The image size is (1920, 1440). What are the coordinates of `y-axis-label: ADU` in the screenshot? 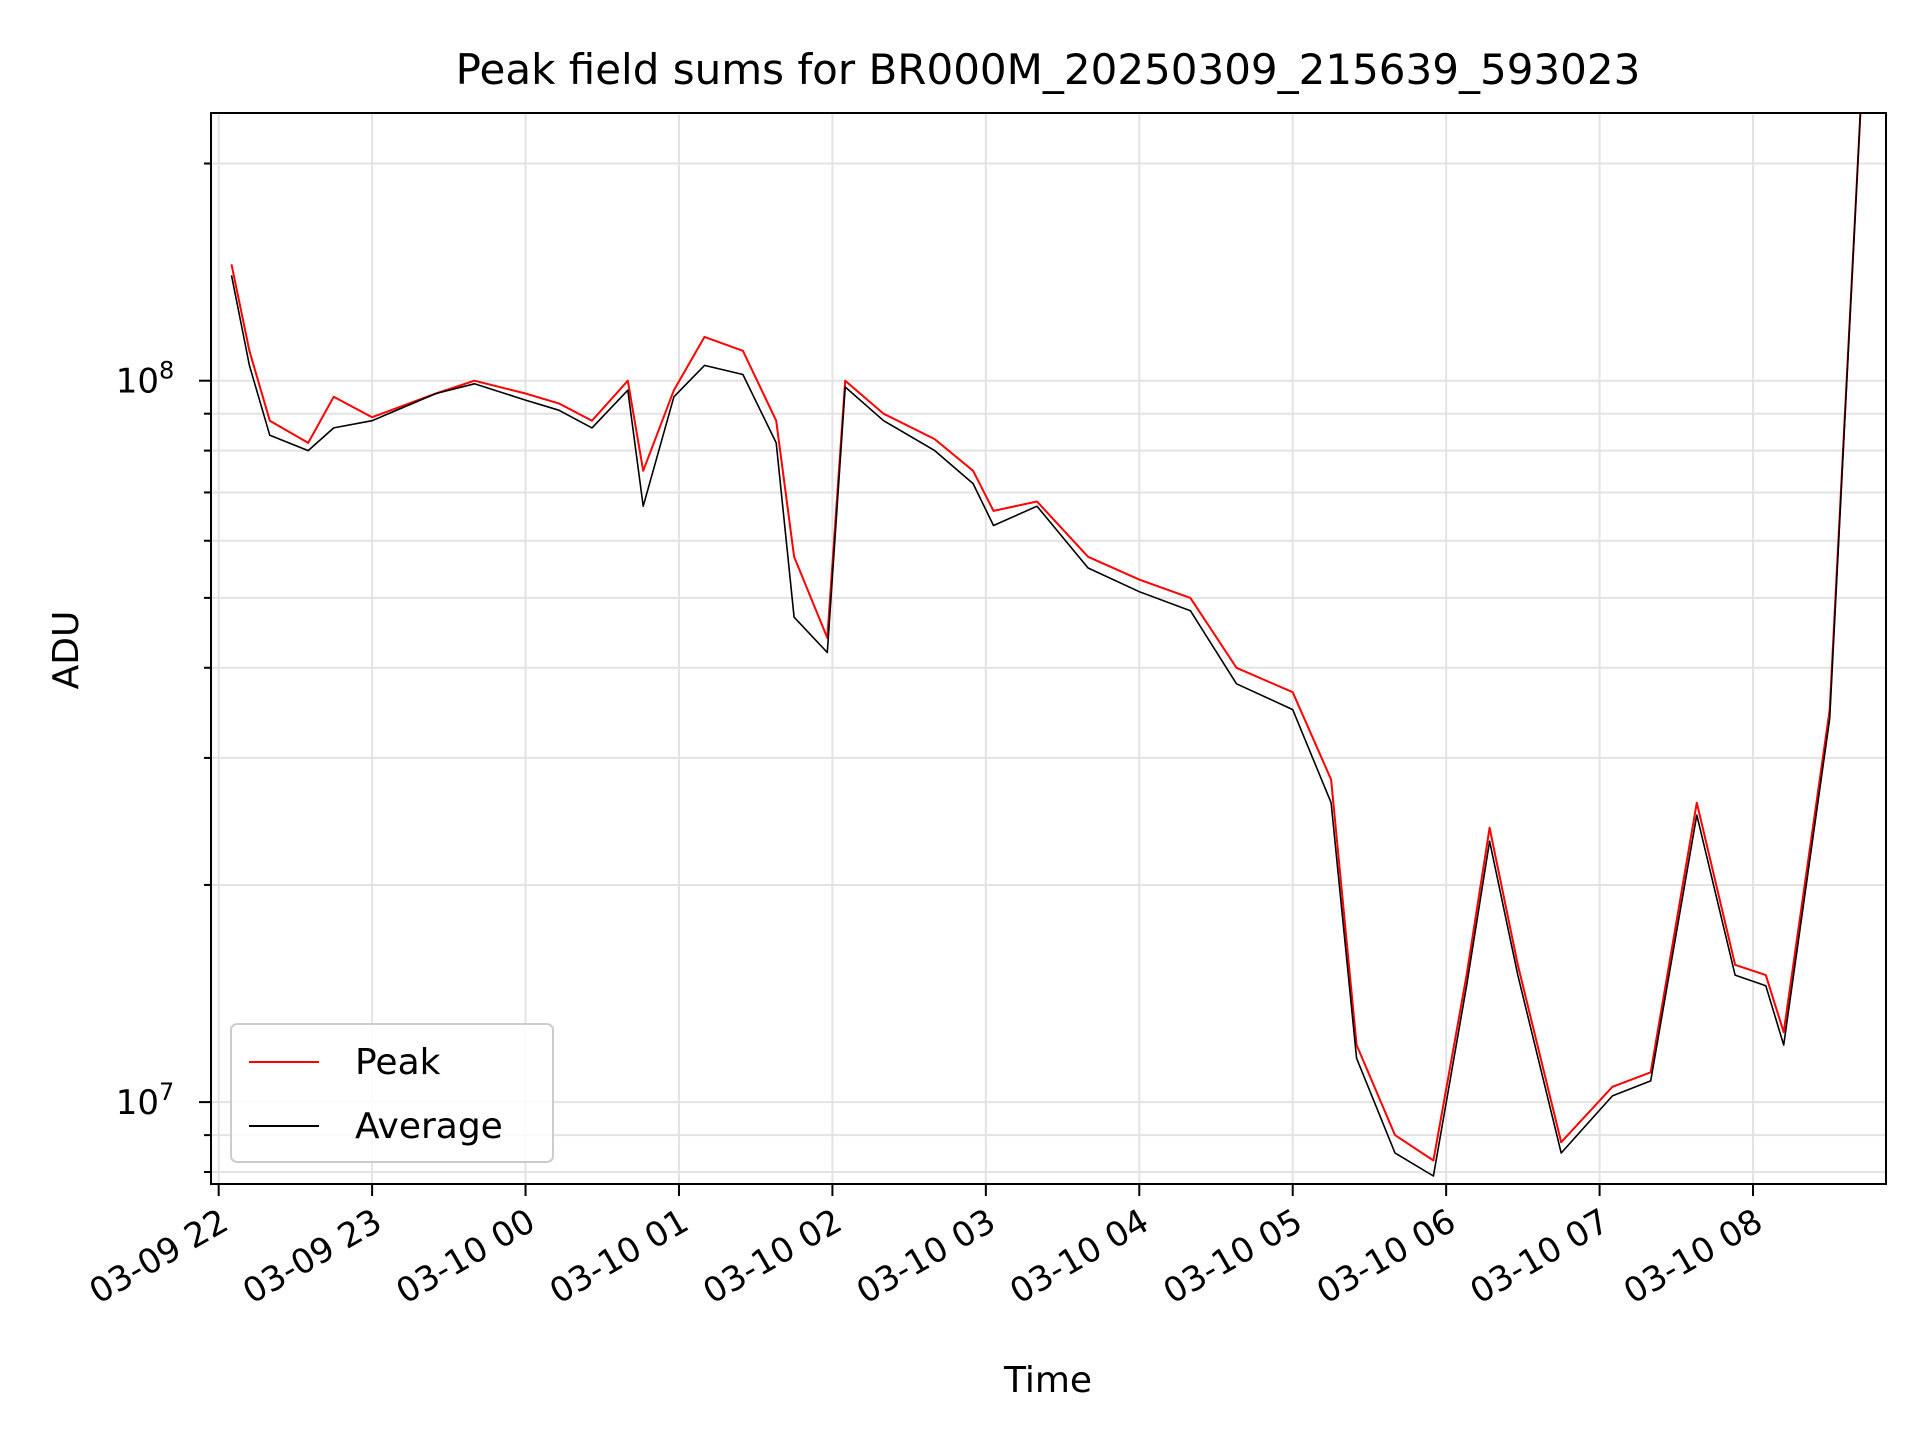 It's located at (66, 650).